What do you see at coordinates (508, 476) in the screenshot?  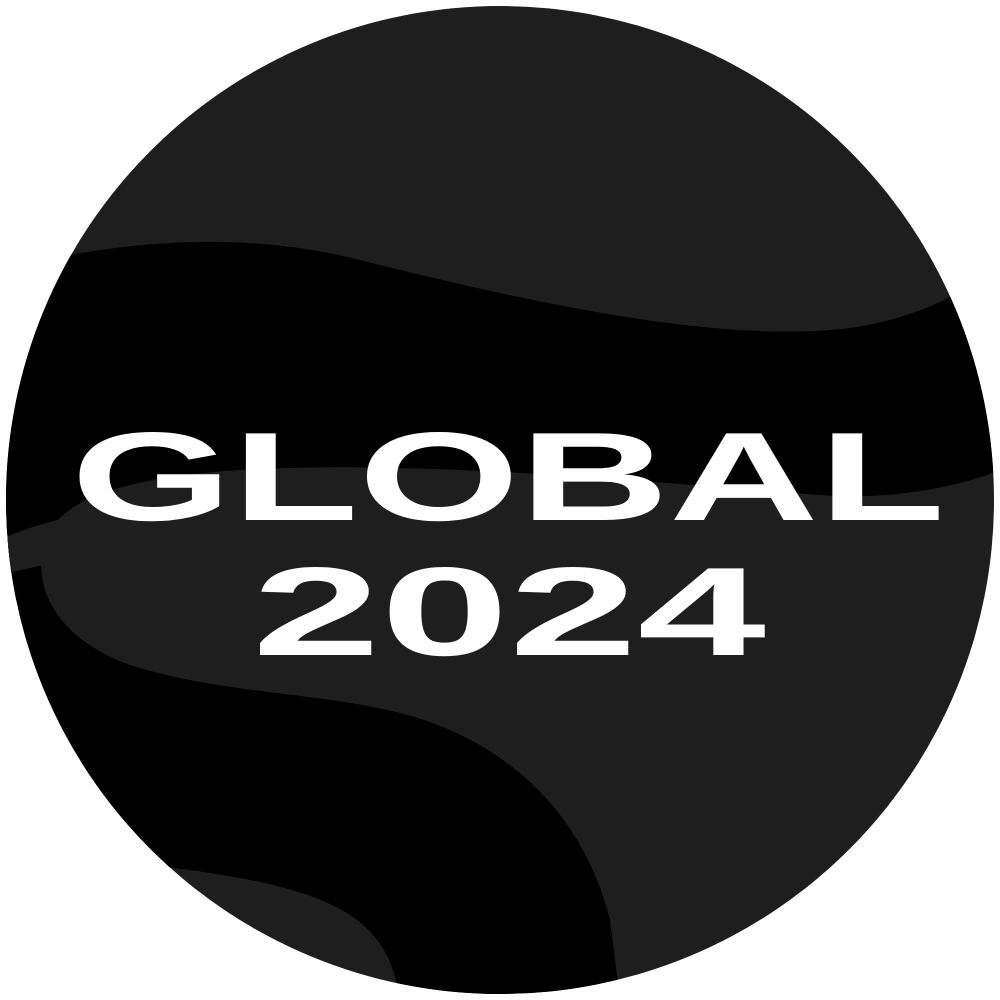 I see `title-global: GLOBAL` at bounding box center [508, 476].